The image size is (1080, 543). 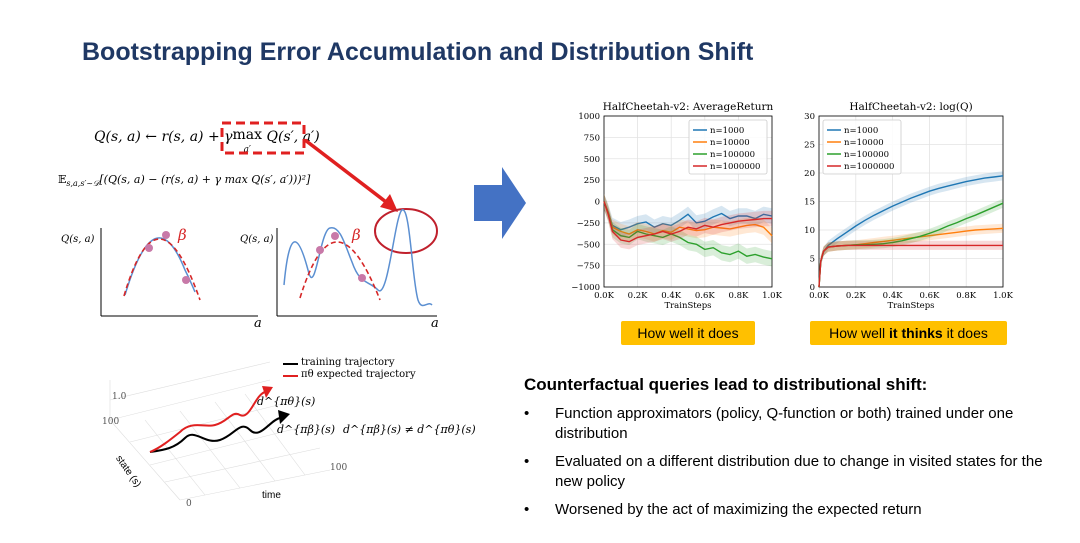 I want to click on plot2-beta-label: β, so click(x=356, y=235).